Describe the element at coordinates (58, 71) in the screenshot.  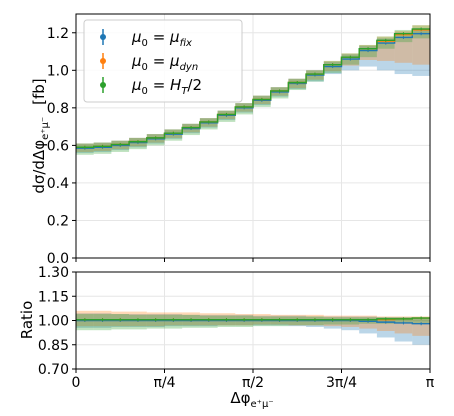
I see `main-ytick-label: 1.0` at that location.